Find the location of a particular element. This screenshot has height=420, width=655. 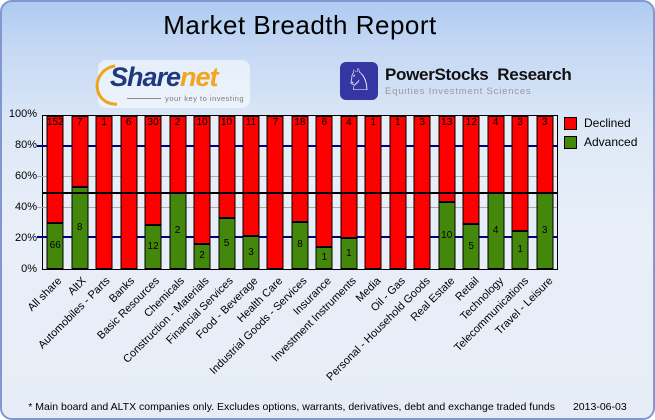

bar-value-advanced: 66 is located at coordinates (55, 245).